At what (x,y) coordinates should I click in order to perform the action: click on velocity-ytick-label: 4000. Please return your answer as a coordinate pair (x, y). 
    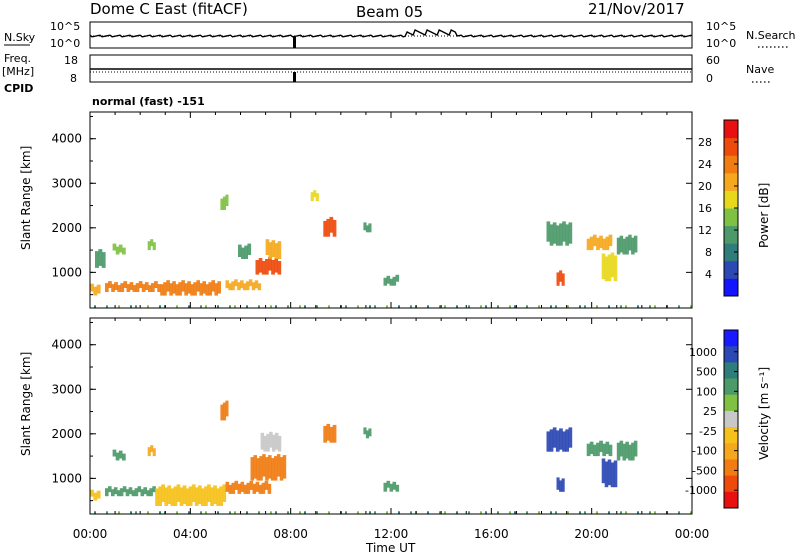
    Looking at the image, I should click on (66, 345).